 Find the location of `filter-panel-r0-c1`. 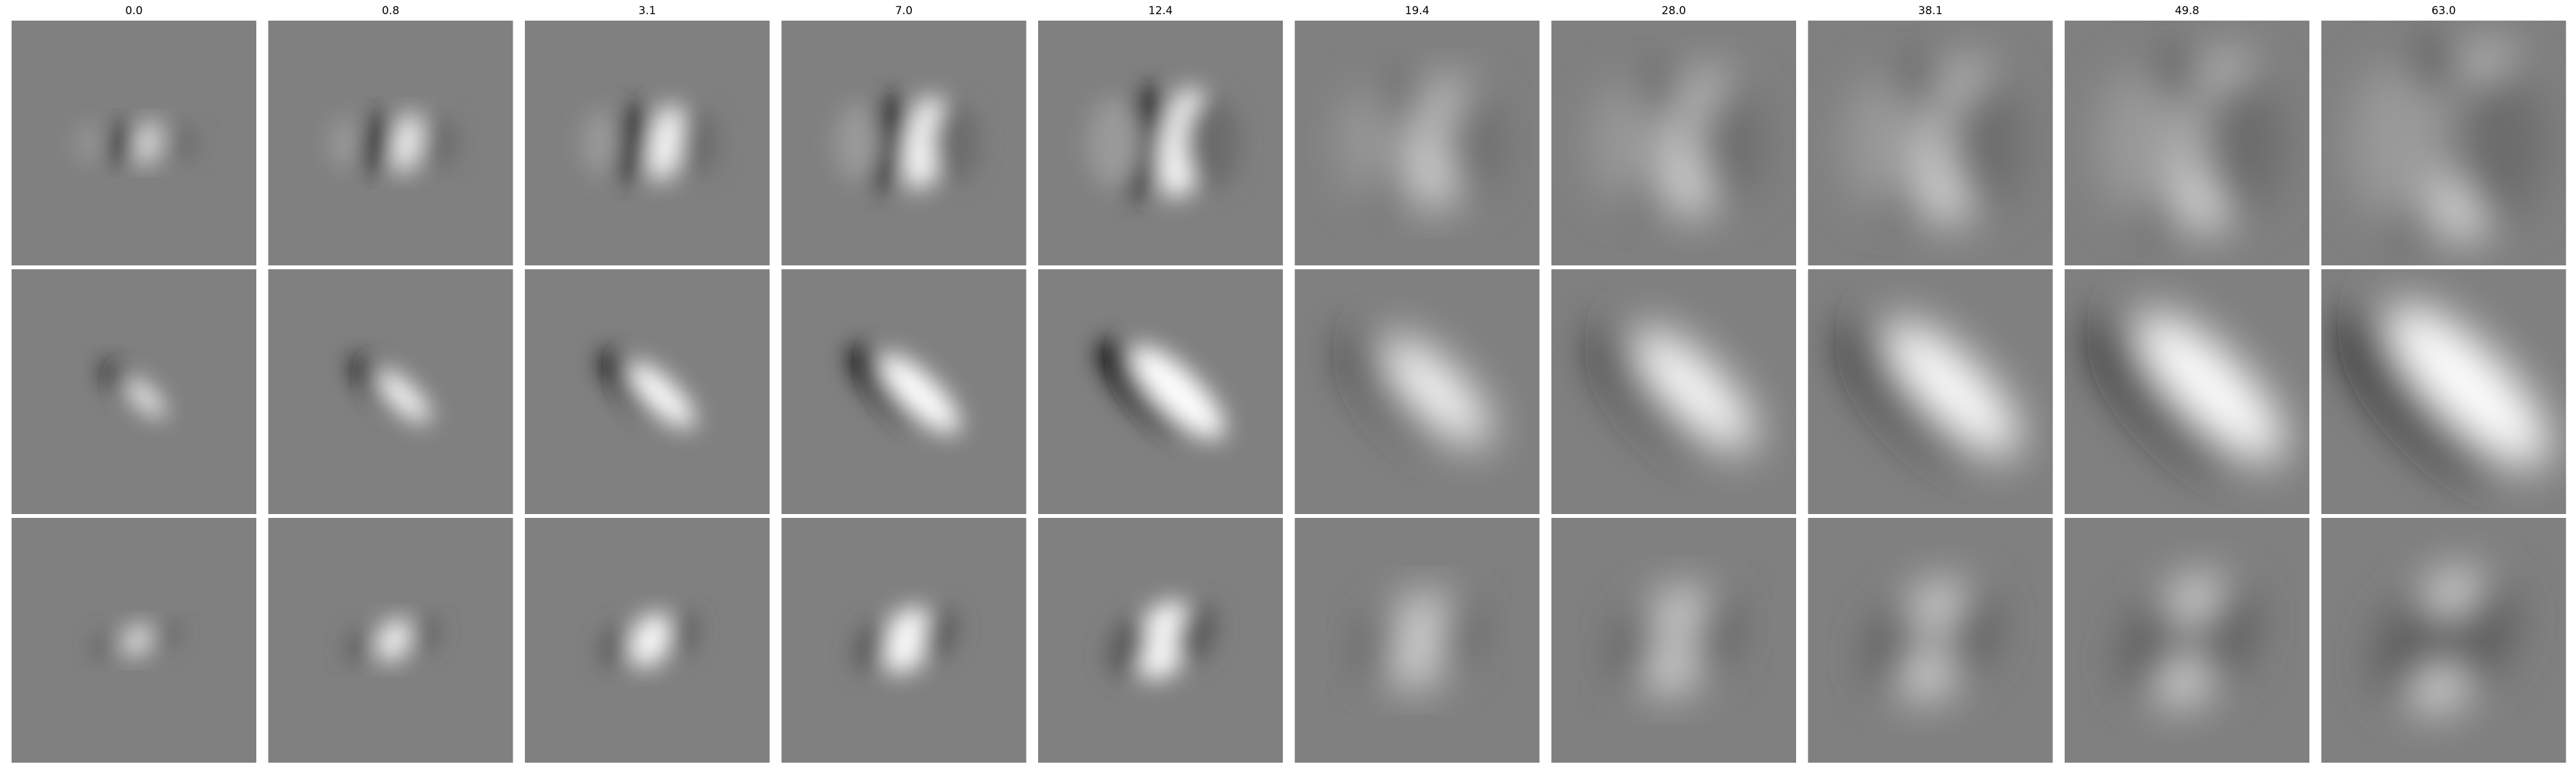

filter-panel-r0-c1 is located at coordinates (390, 143).